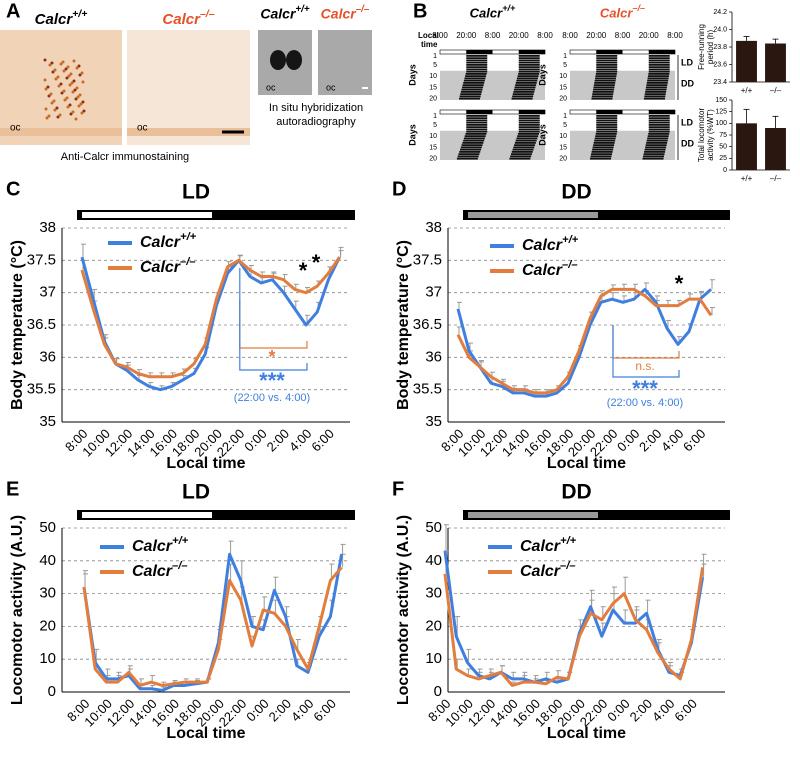 This screenshot has height=768, width=800. What do you see at coordinates (493, 11) in the screenshot?
I see `genotype-label: Calcr+/+` at bounding box center [493, 11].